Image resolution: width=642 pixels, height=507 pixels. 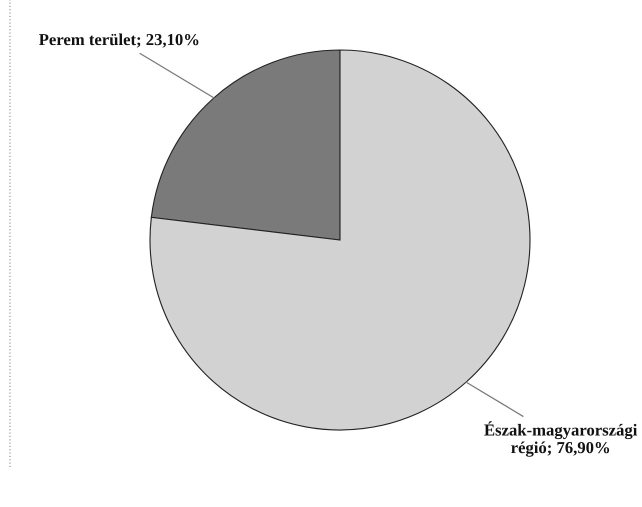 What do you see at coordinates (118, 40) in the screenshot?
I see `slice-label: Perem terület; 23,10%` at bounding box center [118, 40].